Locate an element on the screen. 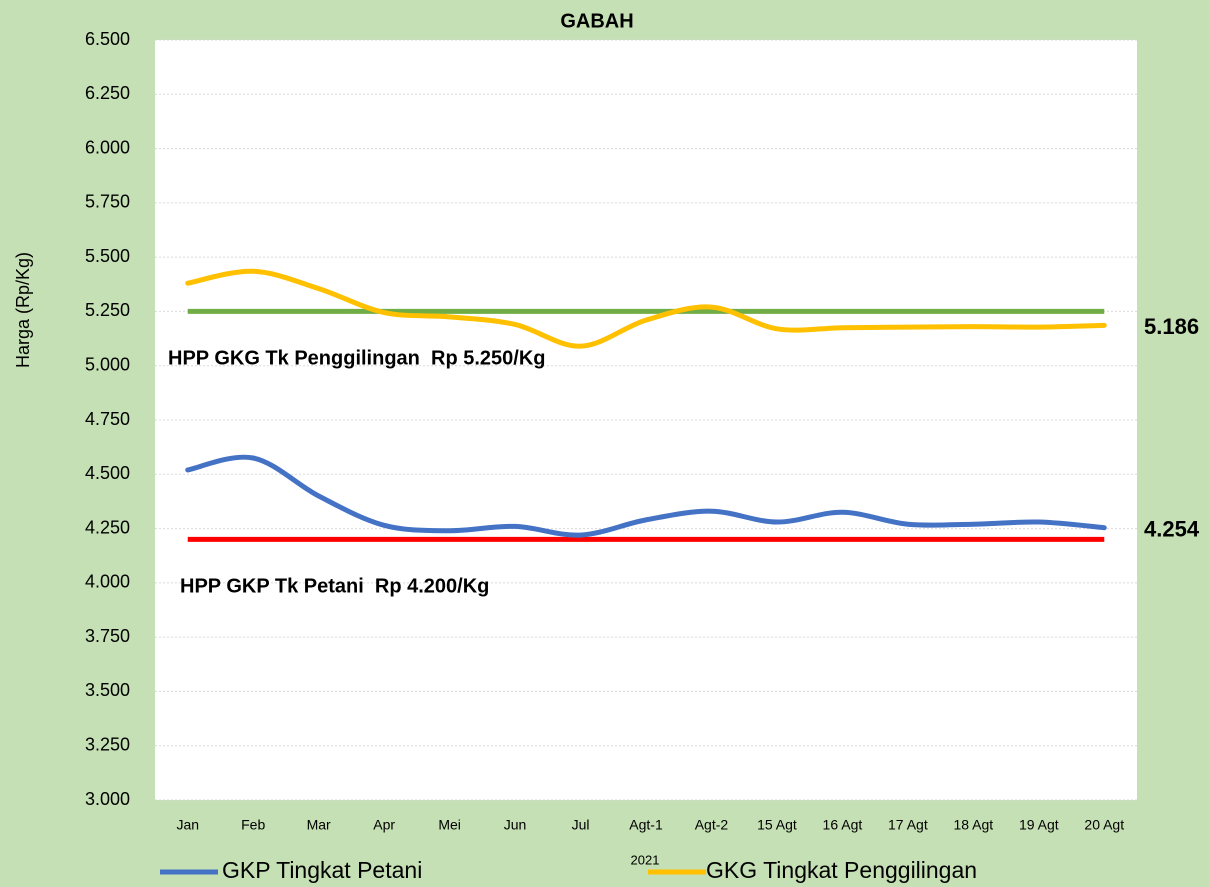 The height and width of the screenshot is (887, 1209). x-tick-label: Agt-2 is located at coordinates (712, 825).